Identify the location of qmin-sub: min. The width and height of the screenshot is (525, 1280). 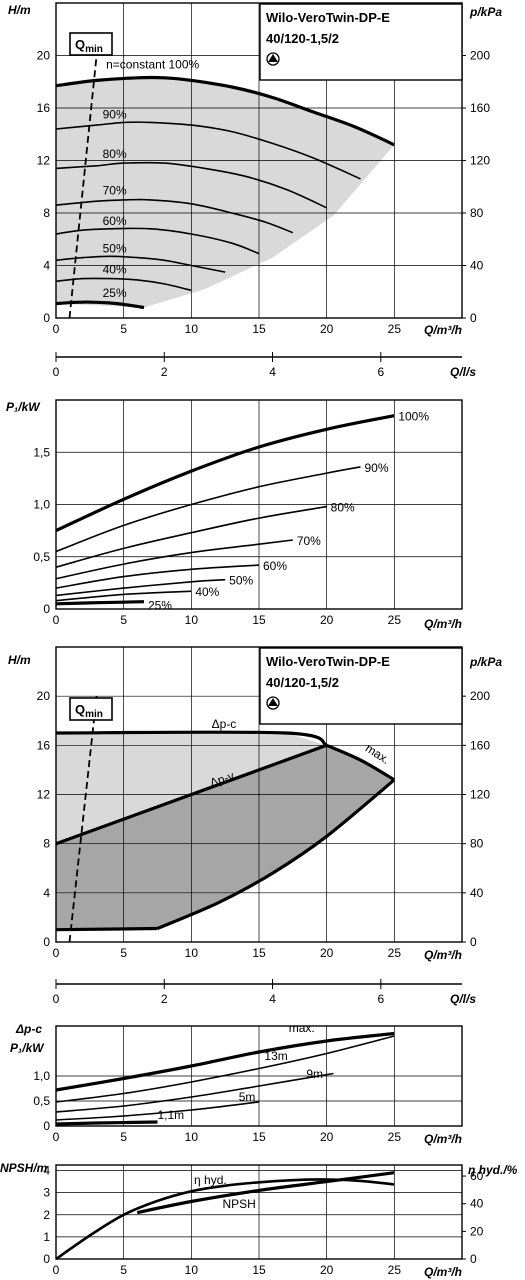
(94, 714).